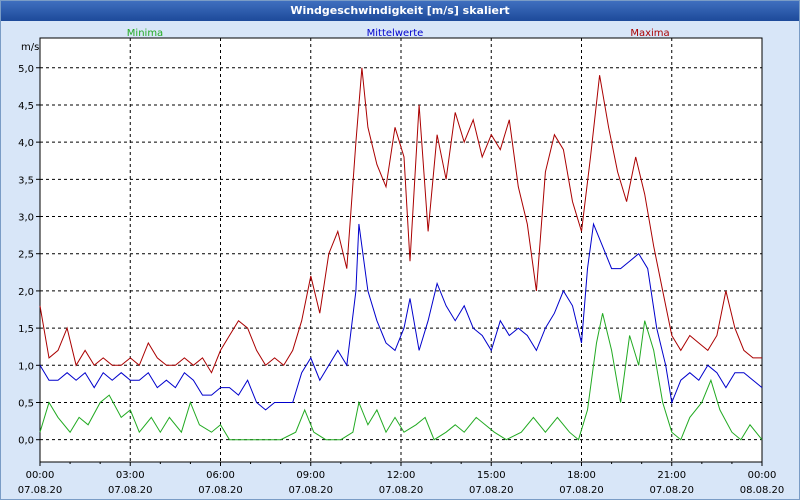 This screenshot has height=500, width=800. I want to click on y-tick-label: 0,0, so click(26, 441).